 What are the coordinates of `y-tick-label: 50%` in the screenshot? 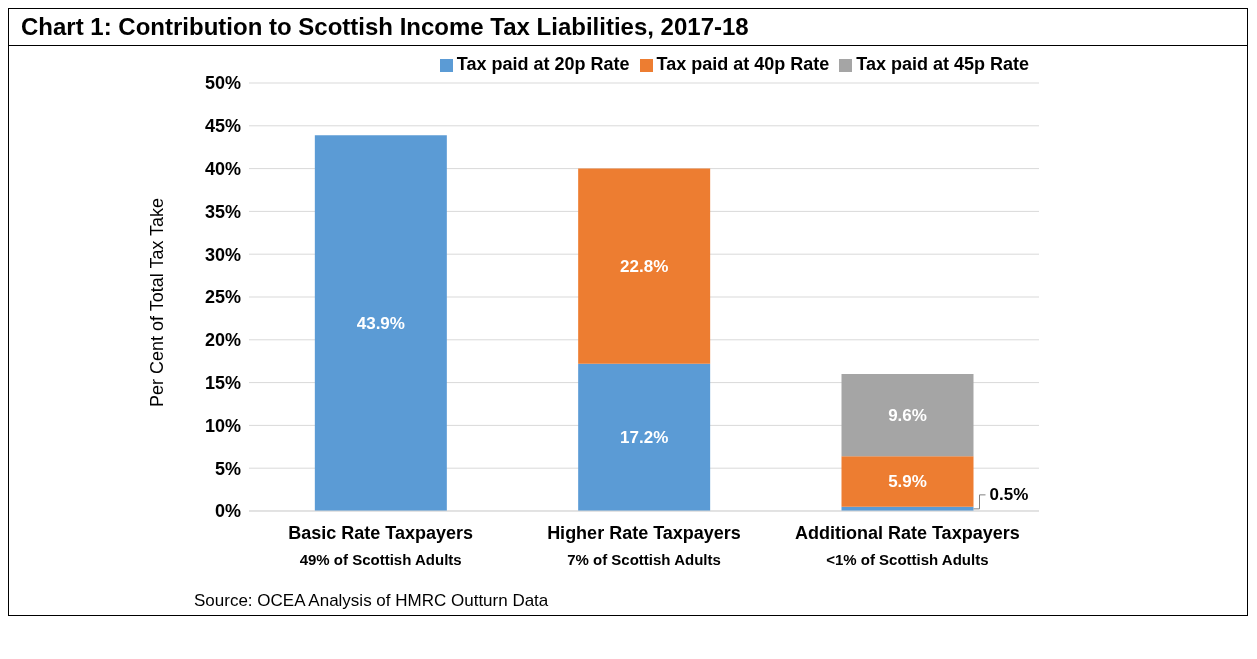 It's located at (222, 83).